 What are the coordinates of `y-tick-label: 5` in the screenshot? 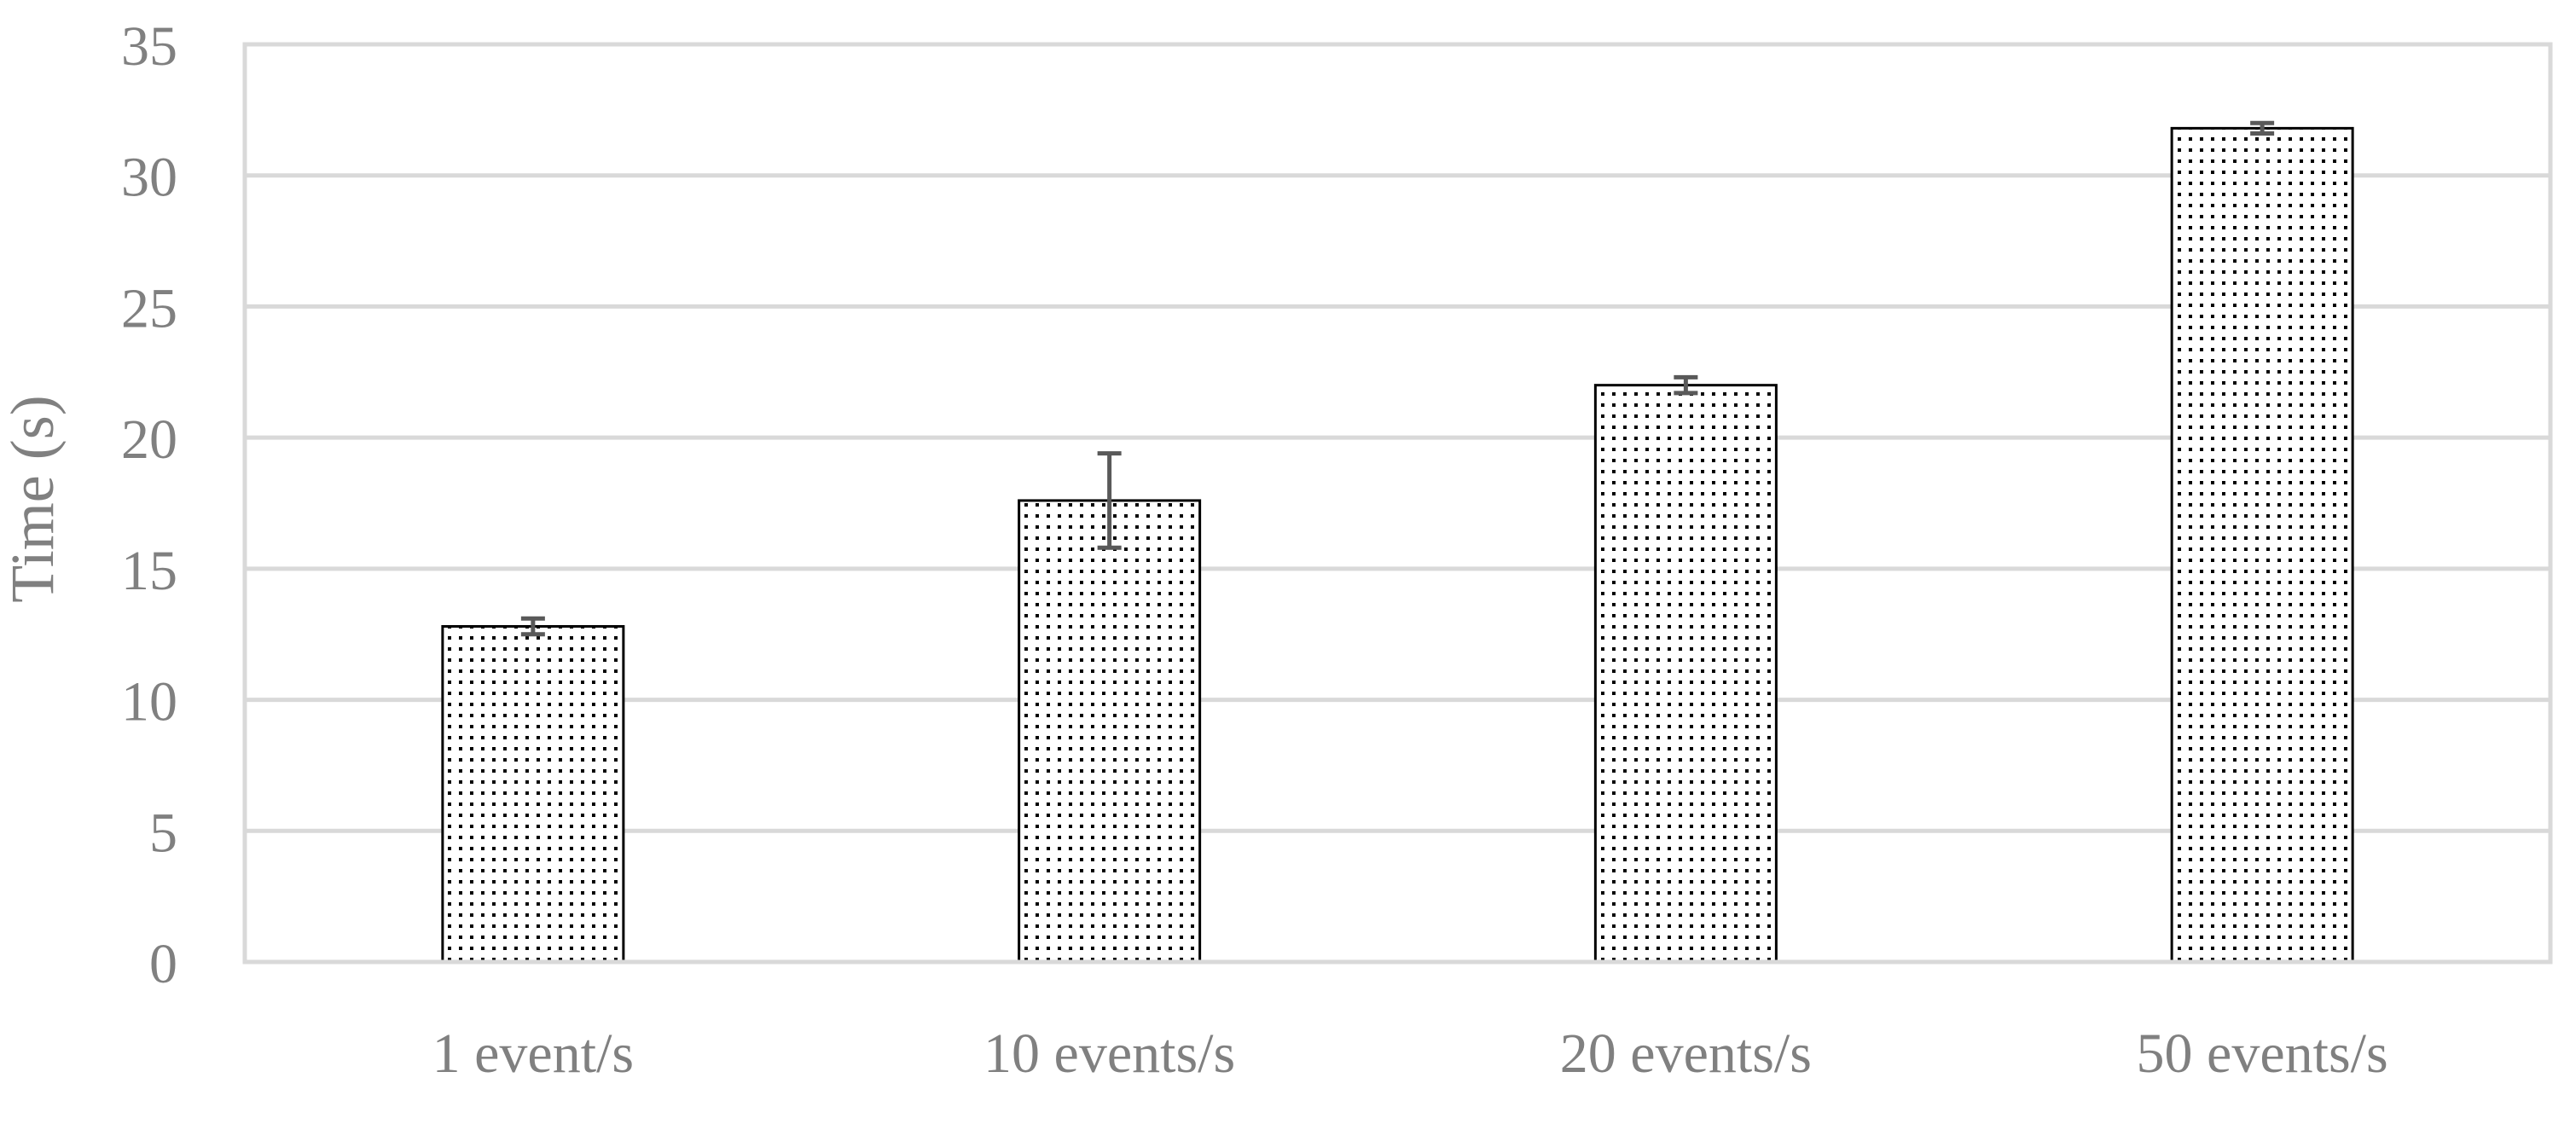 It's located at (163, 833).